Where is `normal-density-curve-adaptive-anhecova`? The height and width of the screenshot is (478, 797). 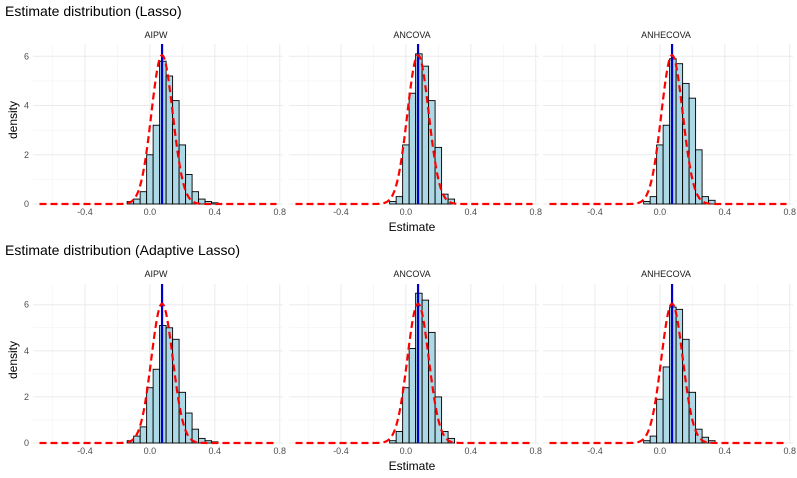 normal-density-curve-adaptive-anhecova is located at coordinates (668, 373).